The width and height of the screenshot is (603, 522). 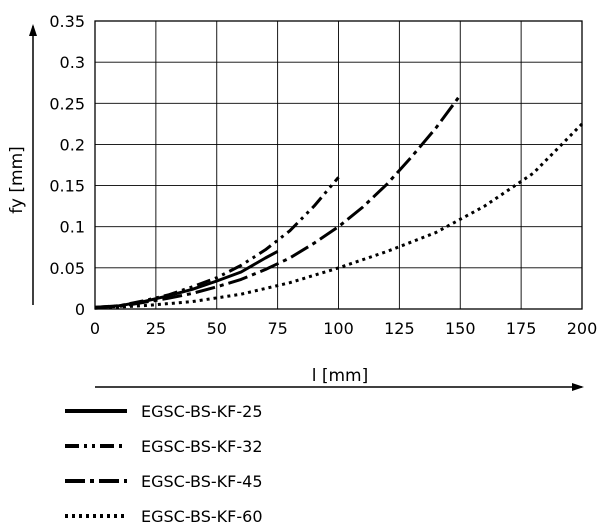 What do you see at coordinates (217, 328) in the screenshot?
I see `x-tick-label: 50` at bounding box center [217, 328].